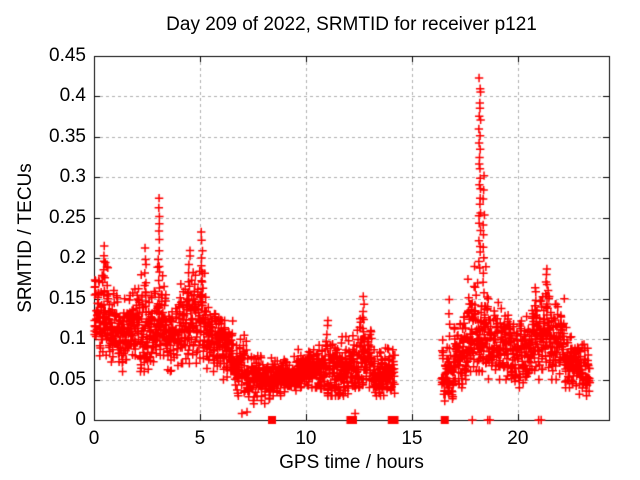 This screenshot has height=480, width=640. Describe the element at coordinates (200, 438) in the screenshot. I see `x-tick-label: 5` at that location.